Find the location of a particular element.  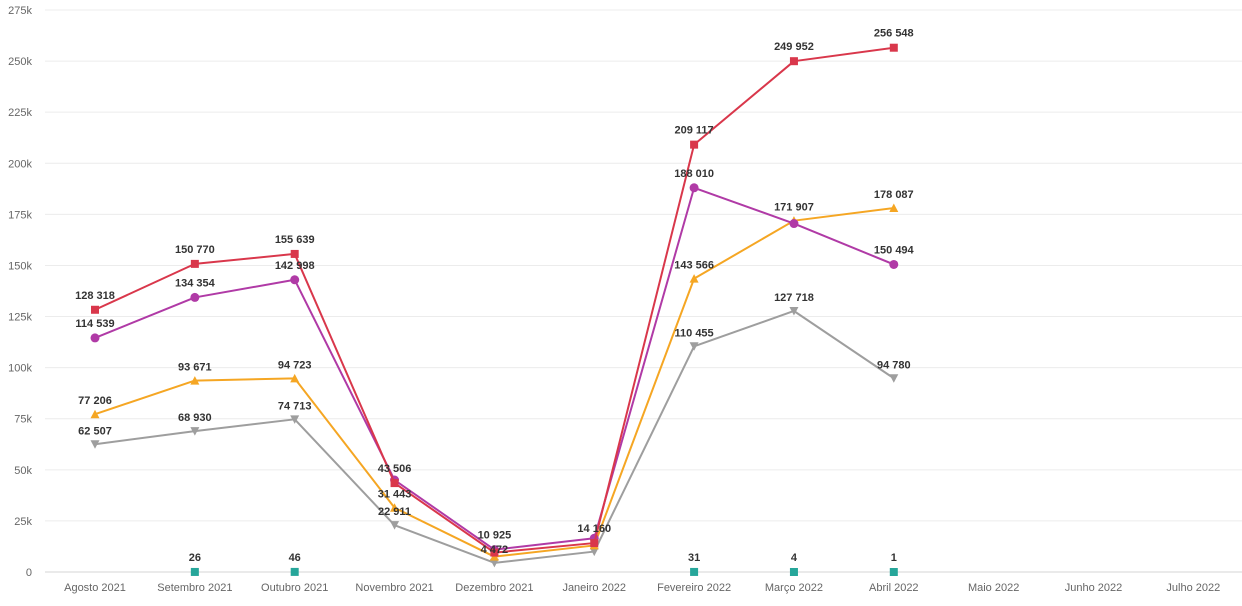

purple-series-data-label: 134 354 is located at coordinates (195, 283).